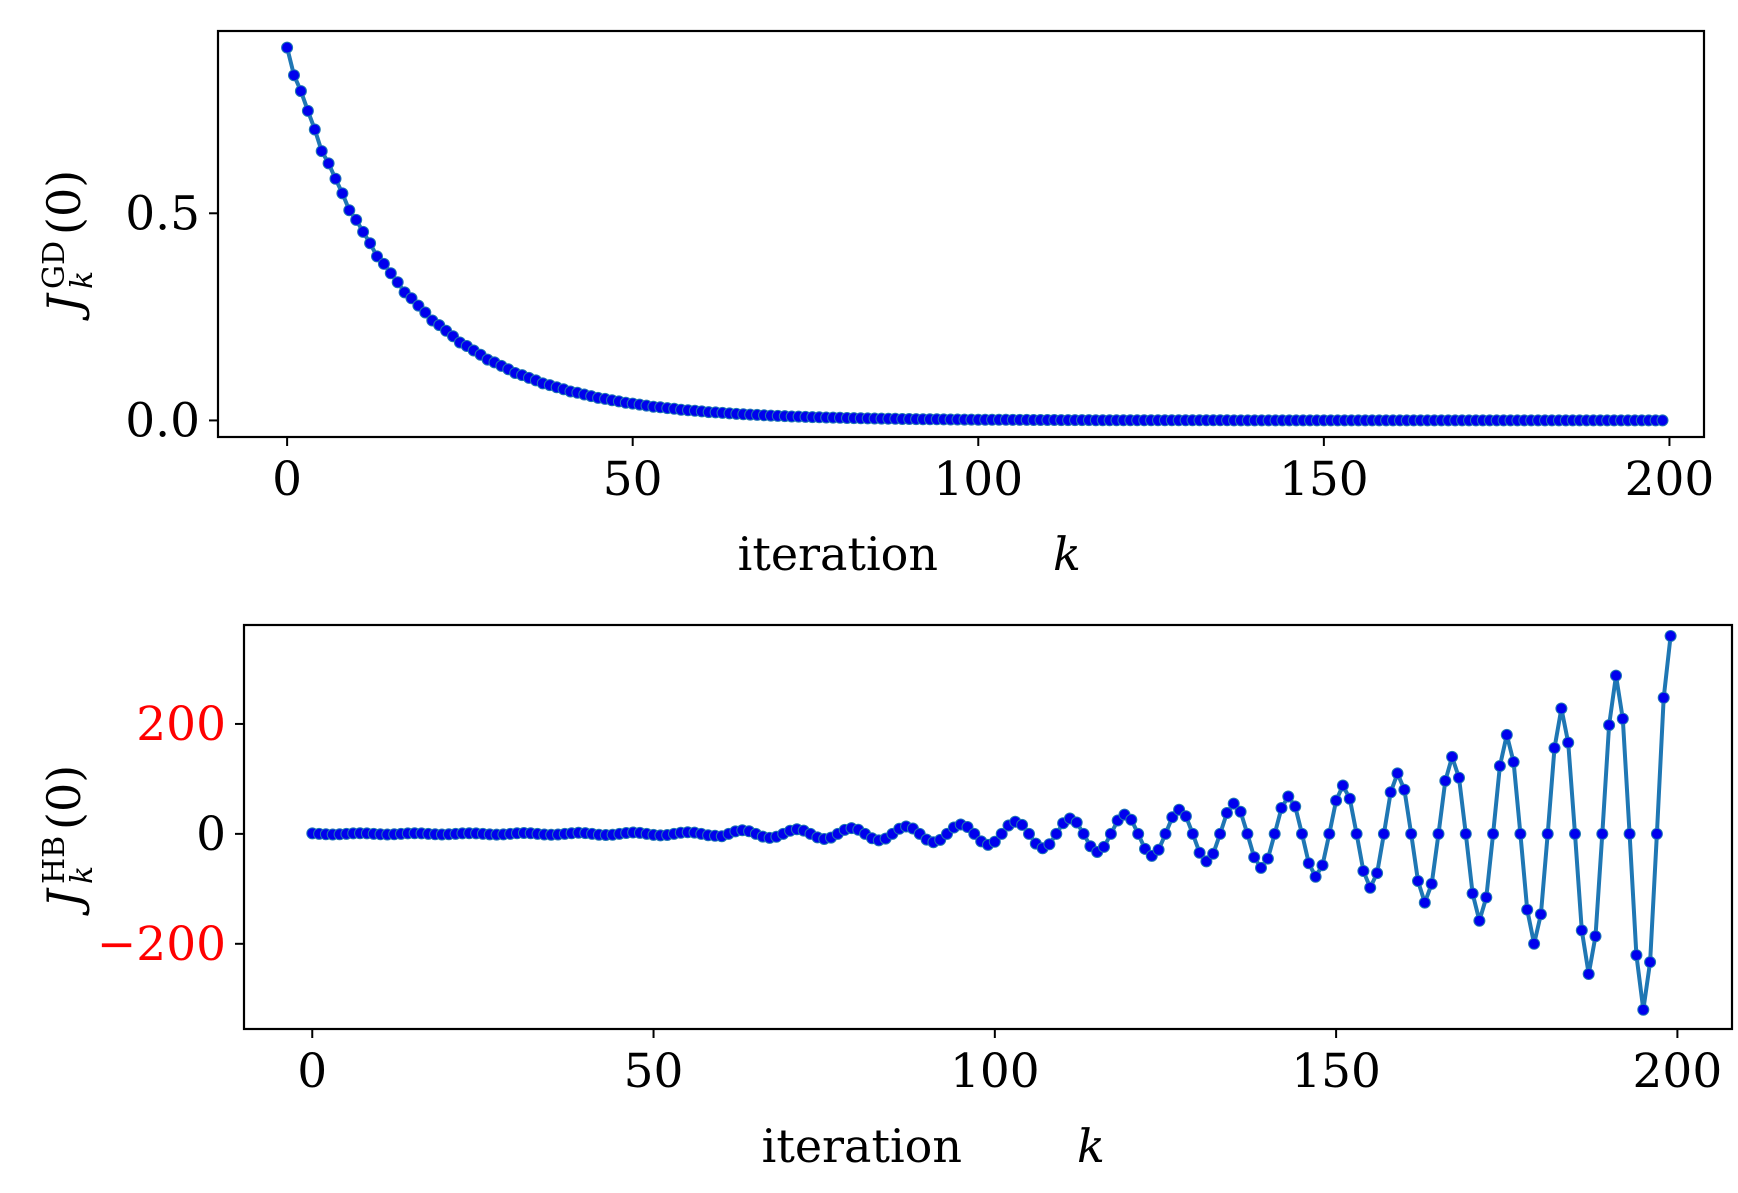 The height and width of the screenshot is (1193, 1738). Describe the element at coordinates (54, 265) in the screenshot. I see `gd-y-axis-label-superscript: GD` at that location.